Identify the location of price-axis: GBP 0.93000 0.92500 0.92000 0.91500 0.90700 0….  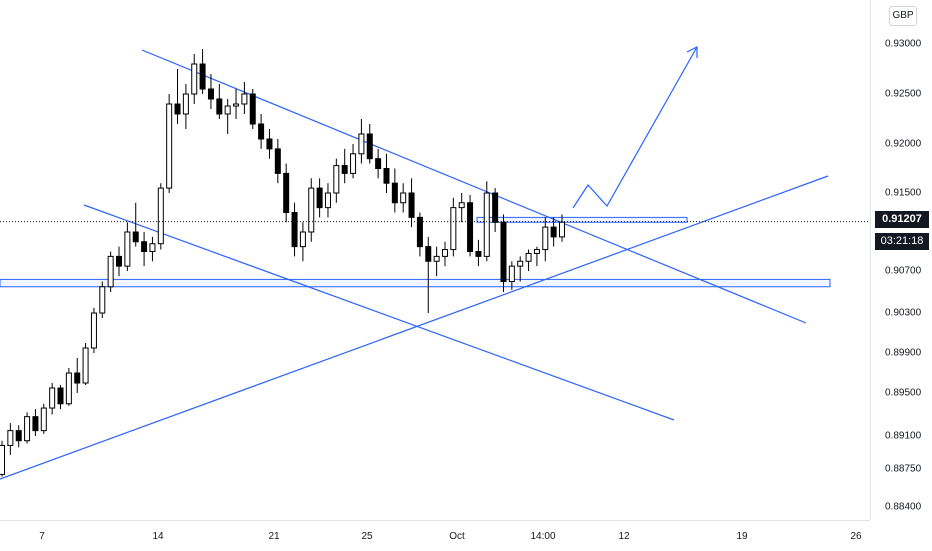
(901, 260).